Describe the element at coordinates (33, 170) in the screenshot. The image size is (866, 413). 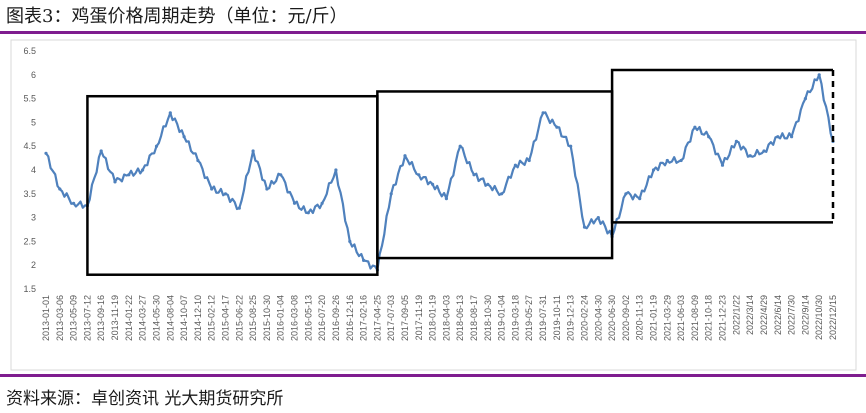
I see `y-tick-label: 4` at that location.